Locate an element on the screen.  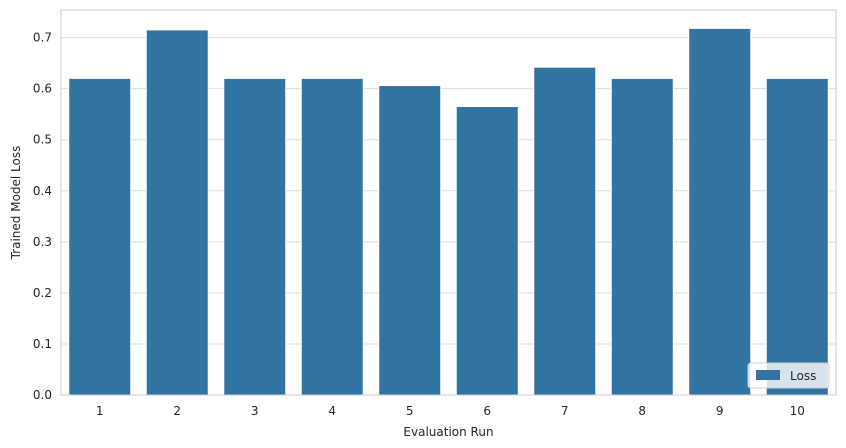
x-tick-label: 1 is located at coordinates (100, 411).